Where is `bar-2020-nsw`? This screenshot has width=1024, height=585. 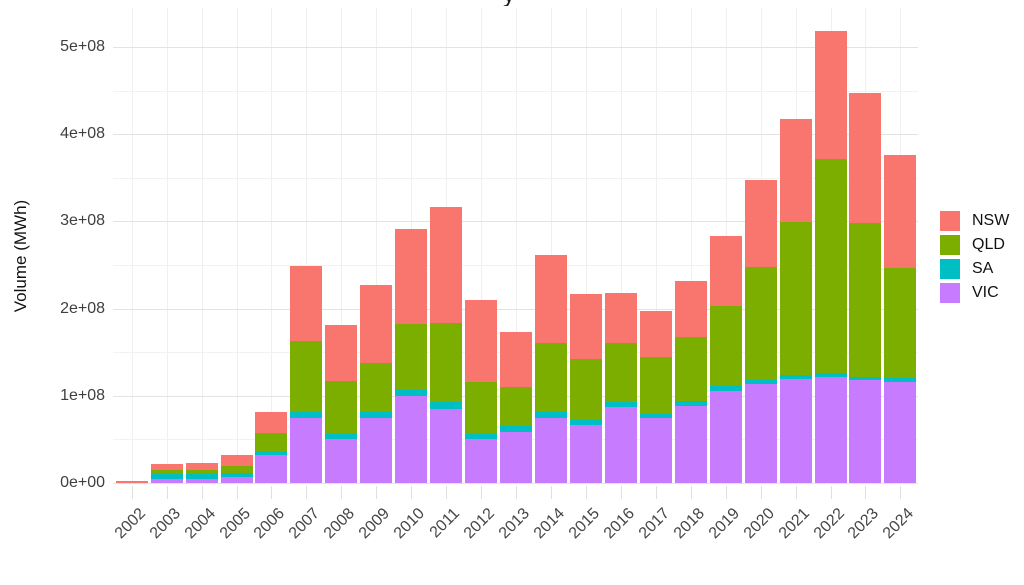 bar-2020-nsw is located at coordinates (760, 223).